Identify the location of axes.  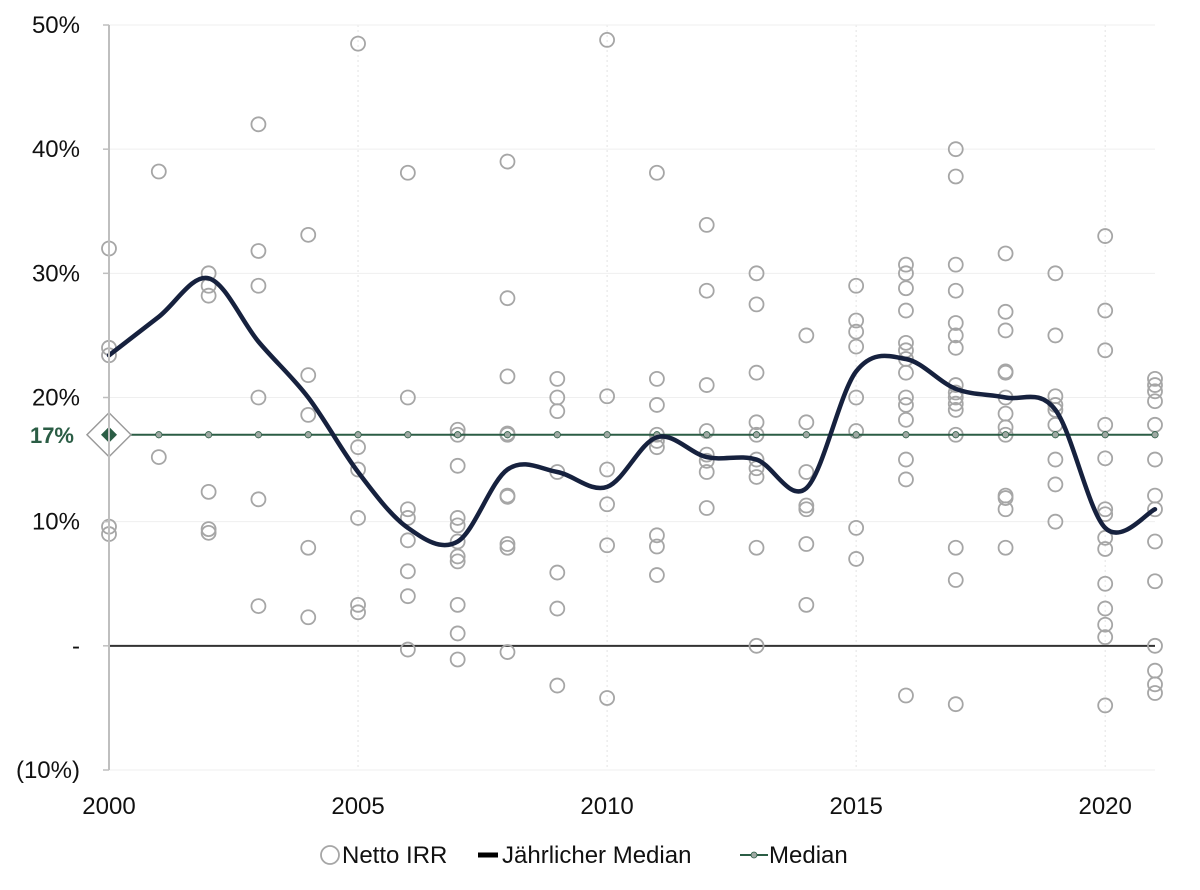
(106, 397).